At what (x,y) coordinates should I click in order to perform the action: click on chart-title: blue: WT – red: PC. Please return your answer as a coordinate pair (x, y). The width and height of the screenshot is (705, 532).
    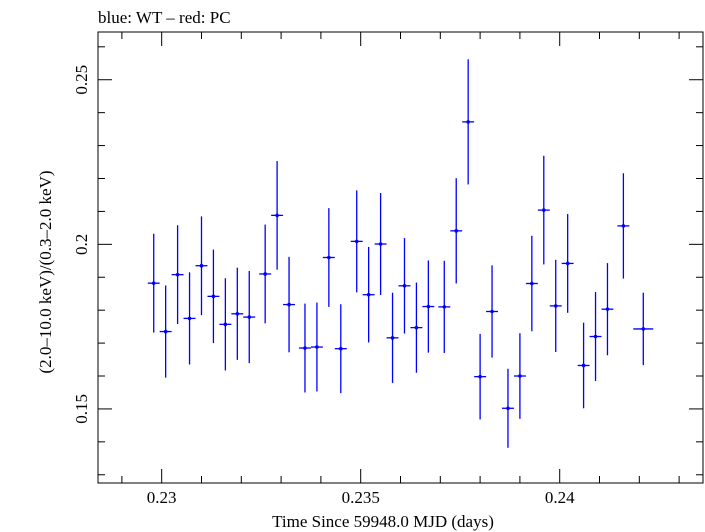
    Looking at the image, I should click on (164, 17).